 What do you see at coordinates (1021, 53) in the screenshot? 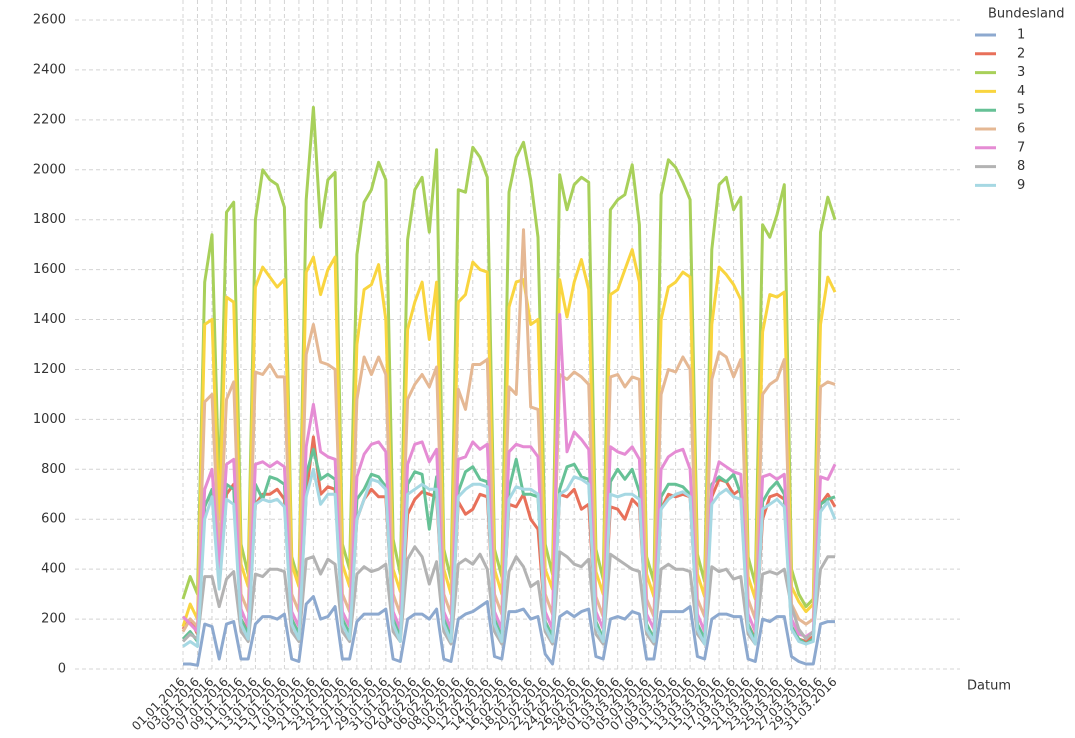
I see `legend-label: 2` at bounding box center [1021, 53].